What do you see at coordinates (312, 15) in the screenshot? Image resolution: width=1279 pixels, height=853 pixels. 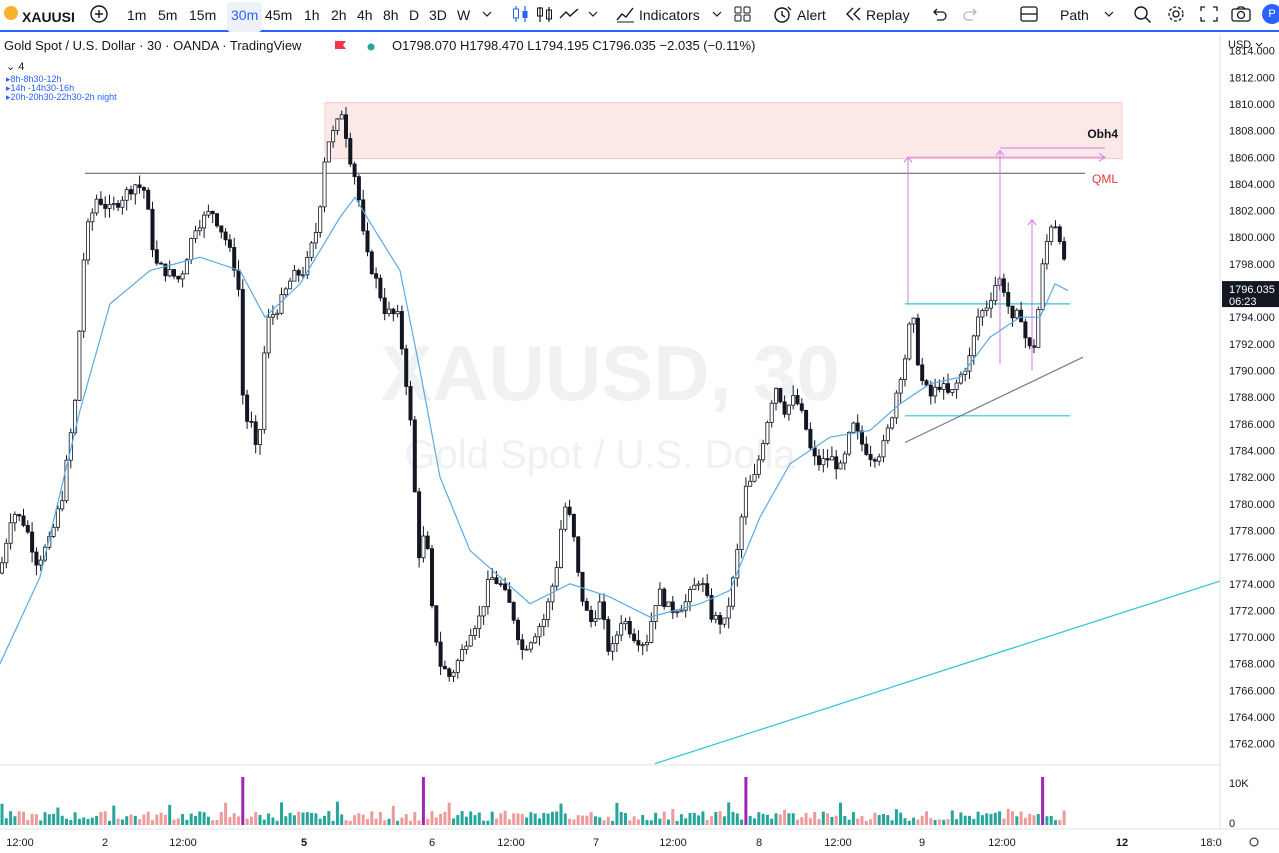 I see `interval-1h: 1h` at bounding box center [312, 15].